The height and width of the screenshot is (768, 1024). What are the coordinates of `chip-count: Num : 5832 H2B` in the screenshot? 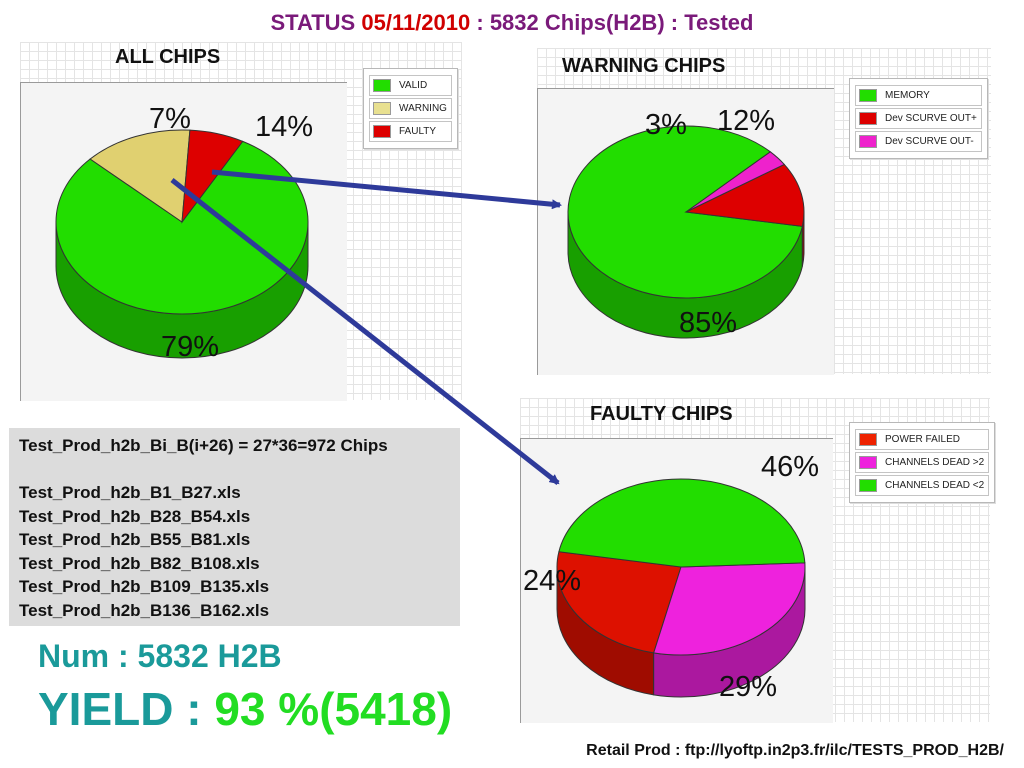 It's located at (160, 656).